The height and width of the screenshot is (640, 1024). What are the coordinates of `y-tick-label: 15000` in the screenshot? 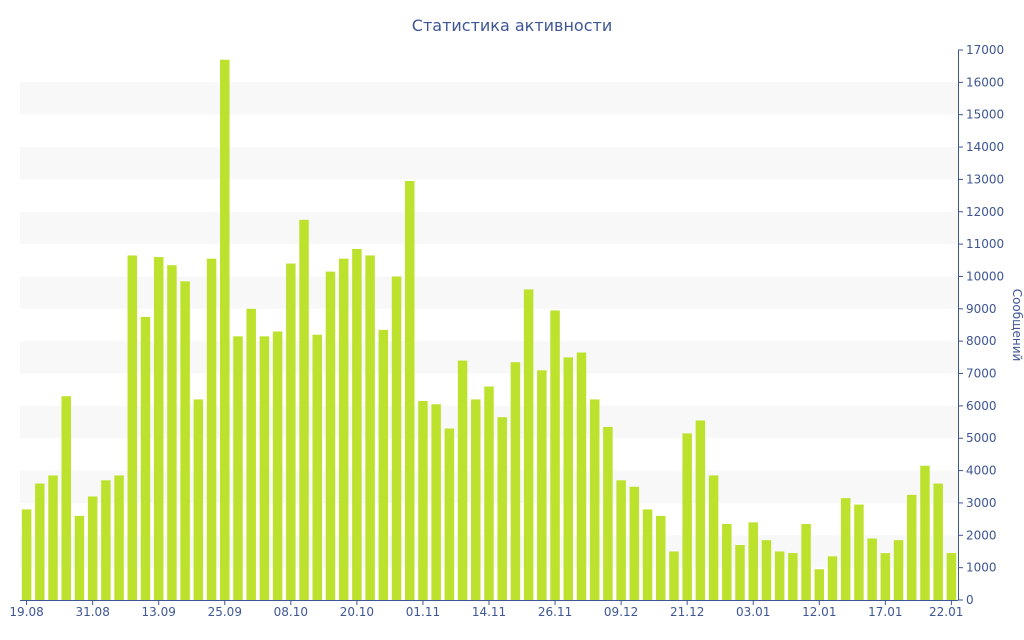 It's located at (985, 115).